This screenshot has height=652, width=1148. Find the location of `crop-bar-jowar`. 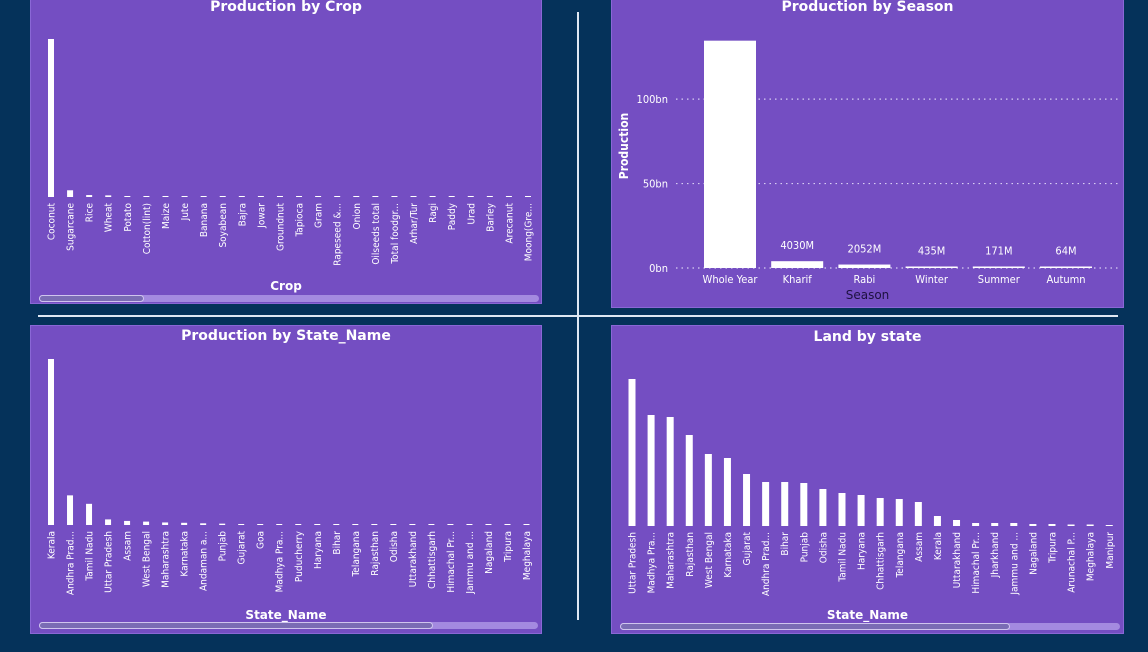

crop-bar-jowar is located at coordinates (260, 196).